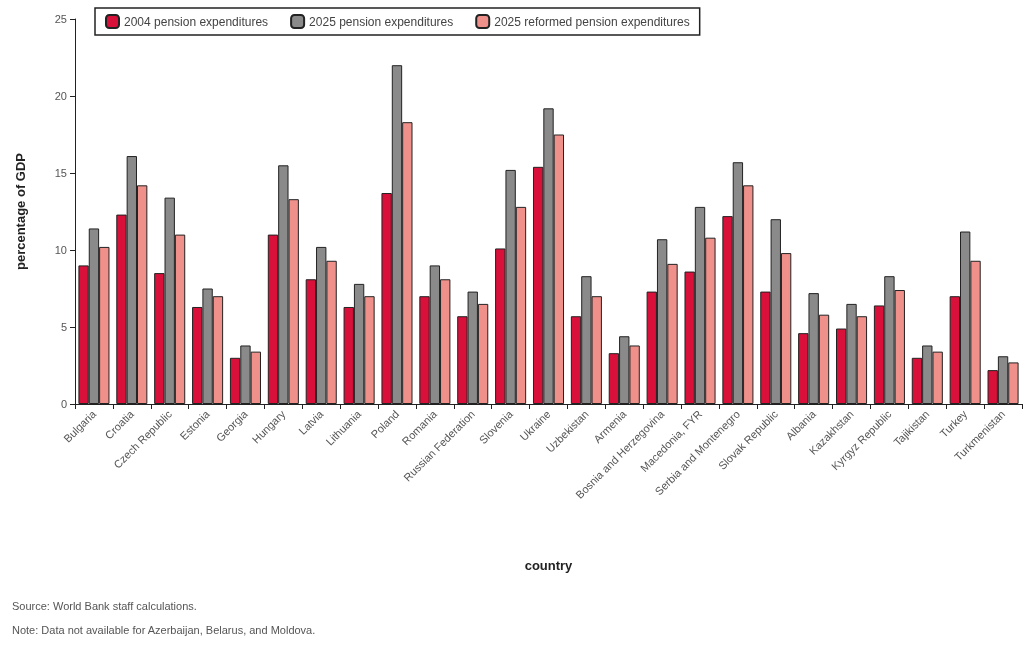 The image size is (1027, 653). What do you see at coordinates (592, 21) in the screenshot?
I see `legend-label: 2025 reformed pension expenditures` at bounding box center [592, 21].